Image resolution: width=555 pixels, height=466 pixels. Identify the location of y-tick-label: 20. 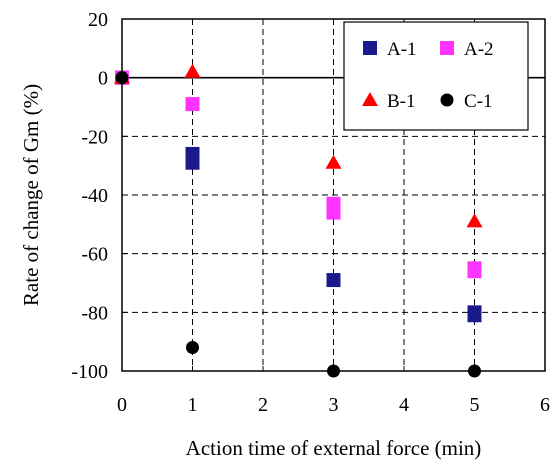
(98, 20).